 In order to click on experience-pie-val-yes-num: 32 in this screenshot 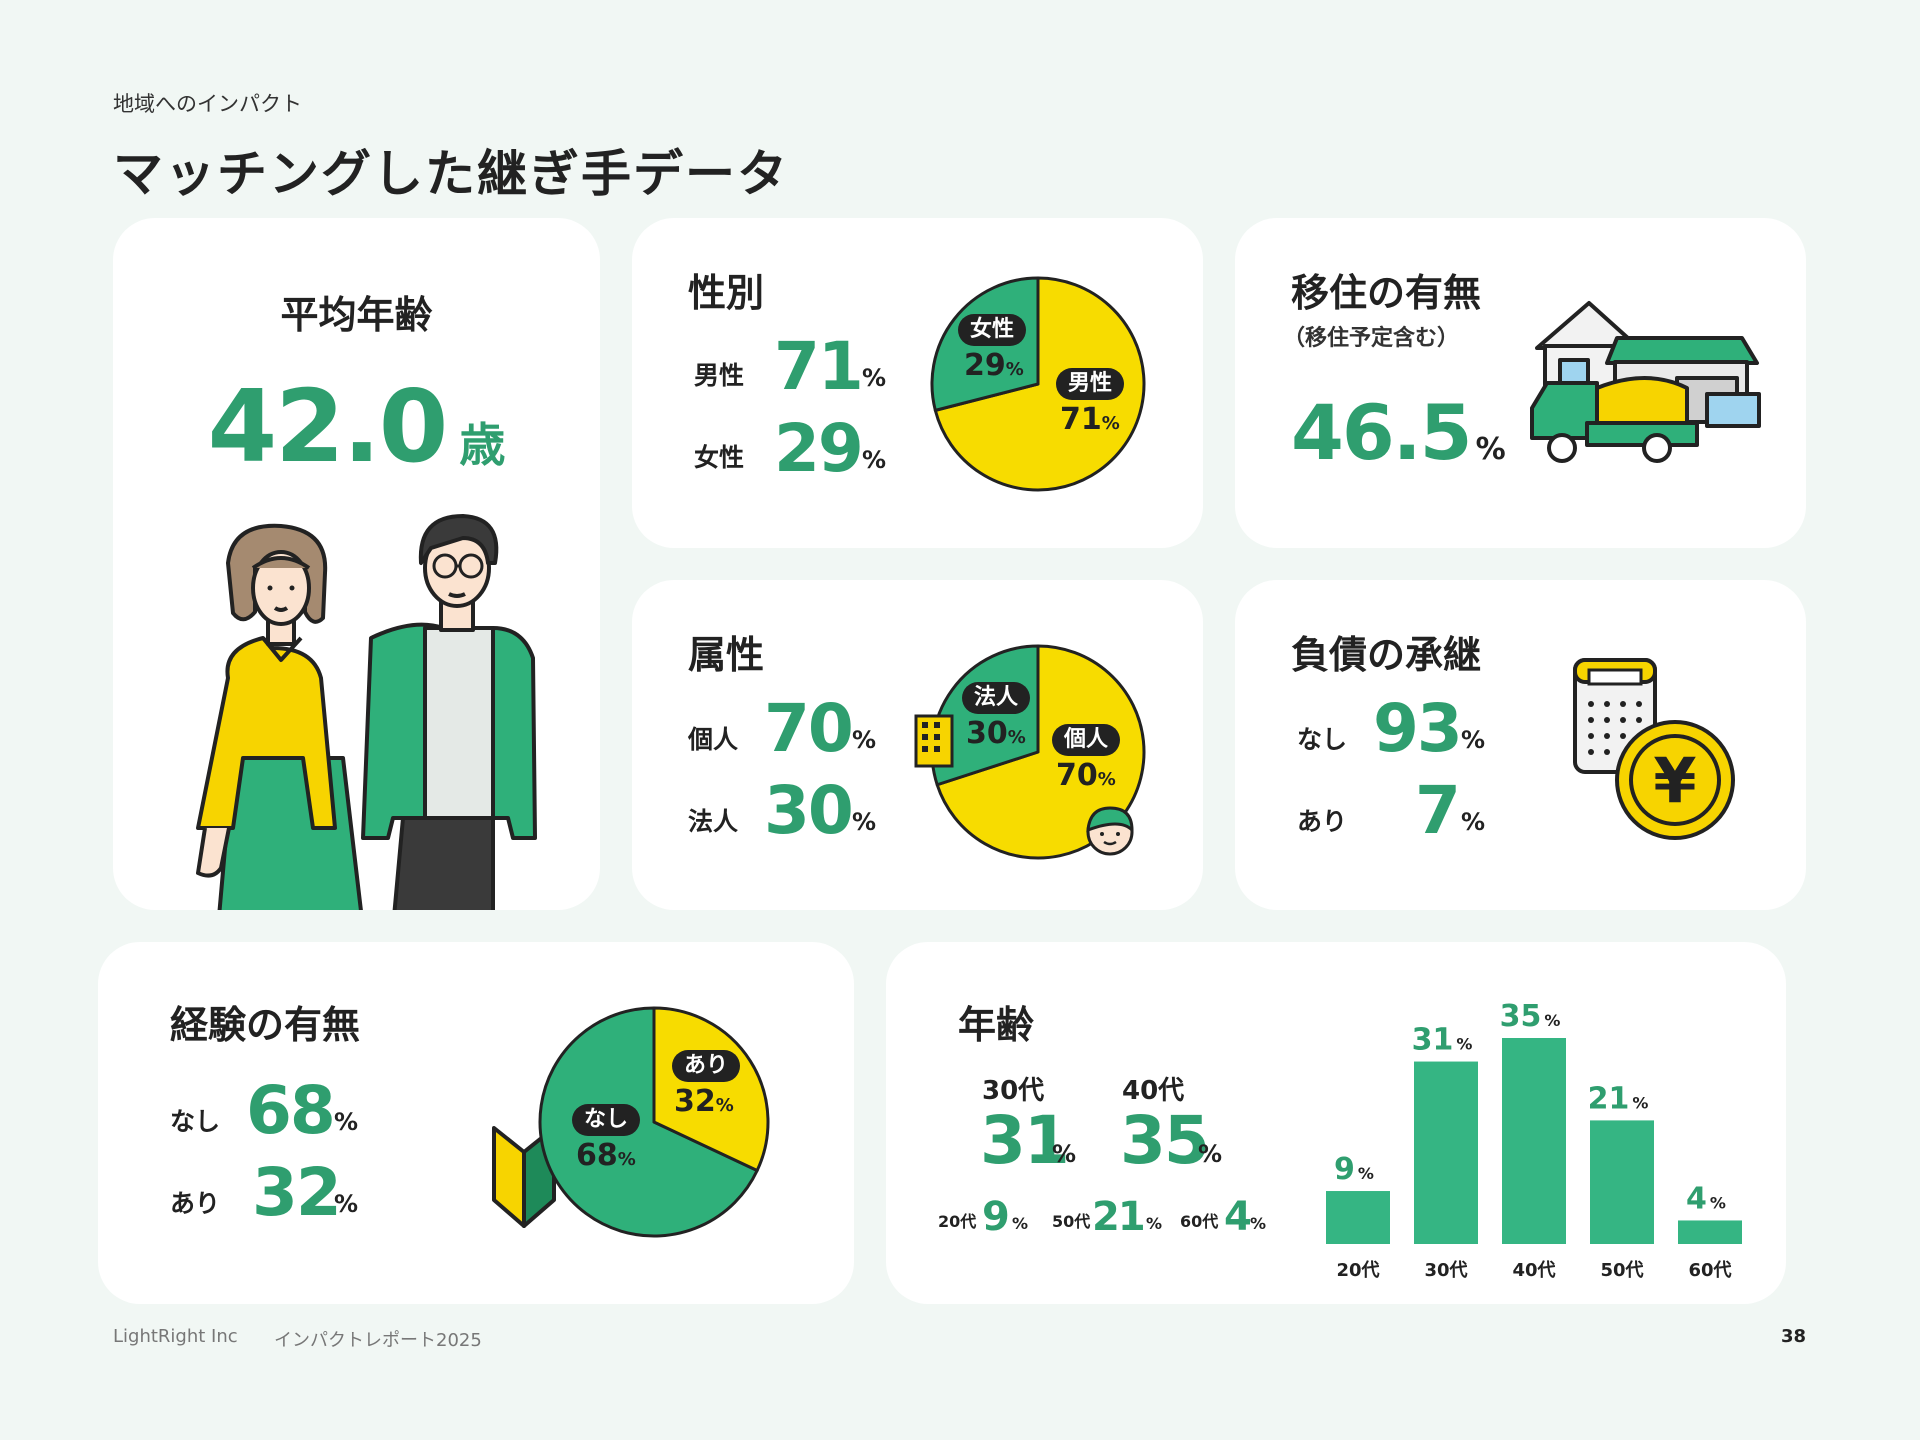, I will do `click(695, 1101)`.